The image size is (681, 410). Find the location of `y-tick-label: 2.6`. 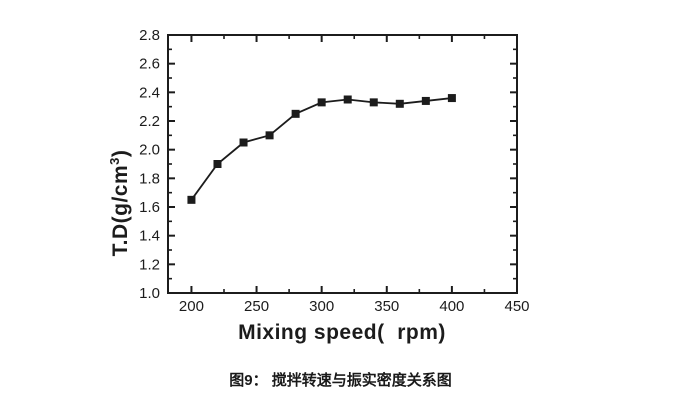

y-tick-label: 2.6 is located at coordinates (149, 64).